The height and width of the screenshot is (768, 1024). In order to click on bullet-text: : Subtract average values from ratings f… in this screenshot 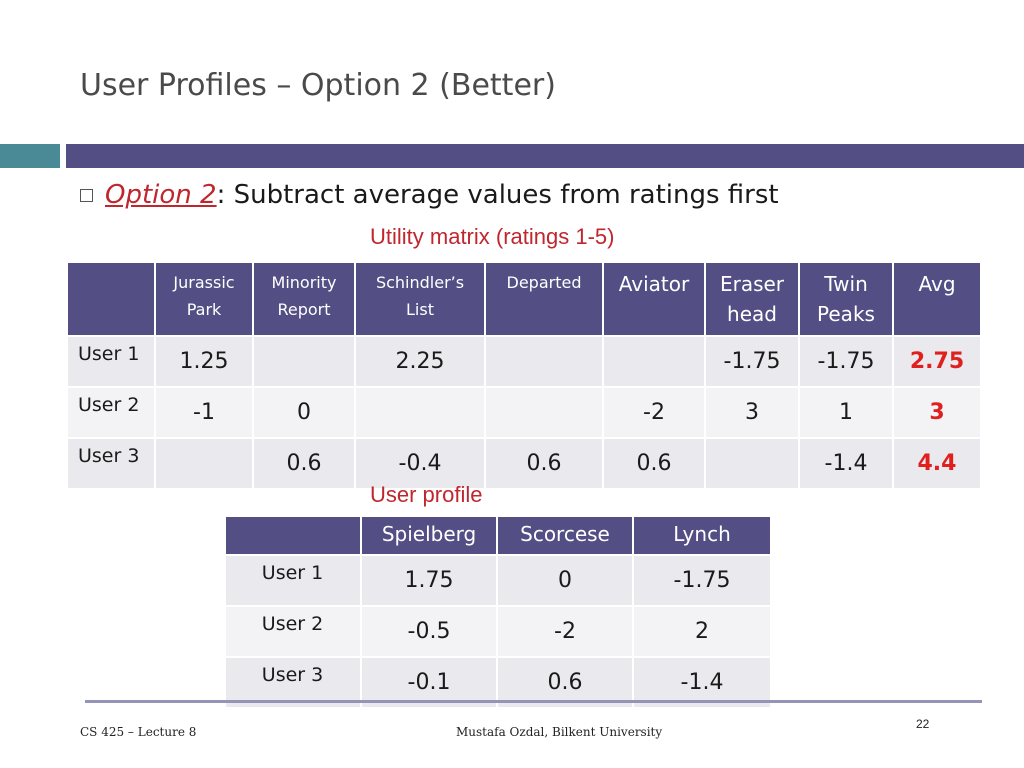, I will do `click(497, 195)`.